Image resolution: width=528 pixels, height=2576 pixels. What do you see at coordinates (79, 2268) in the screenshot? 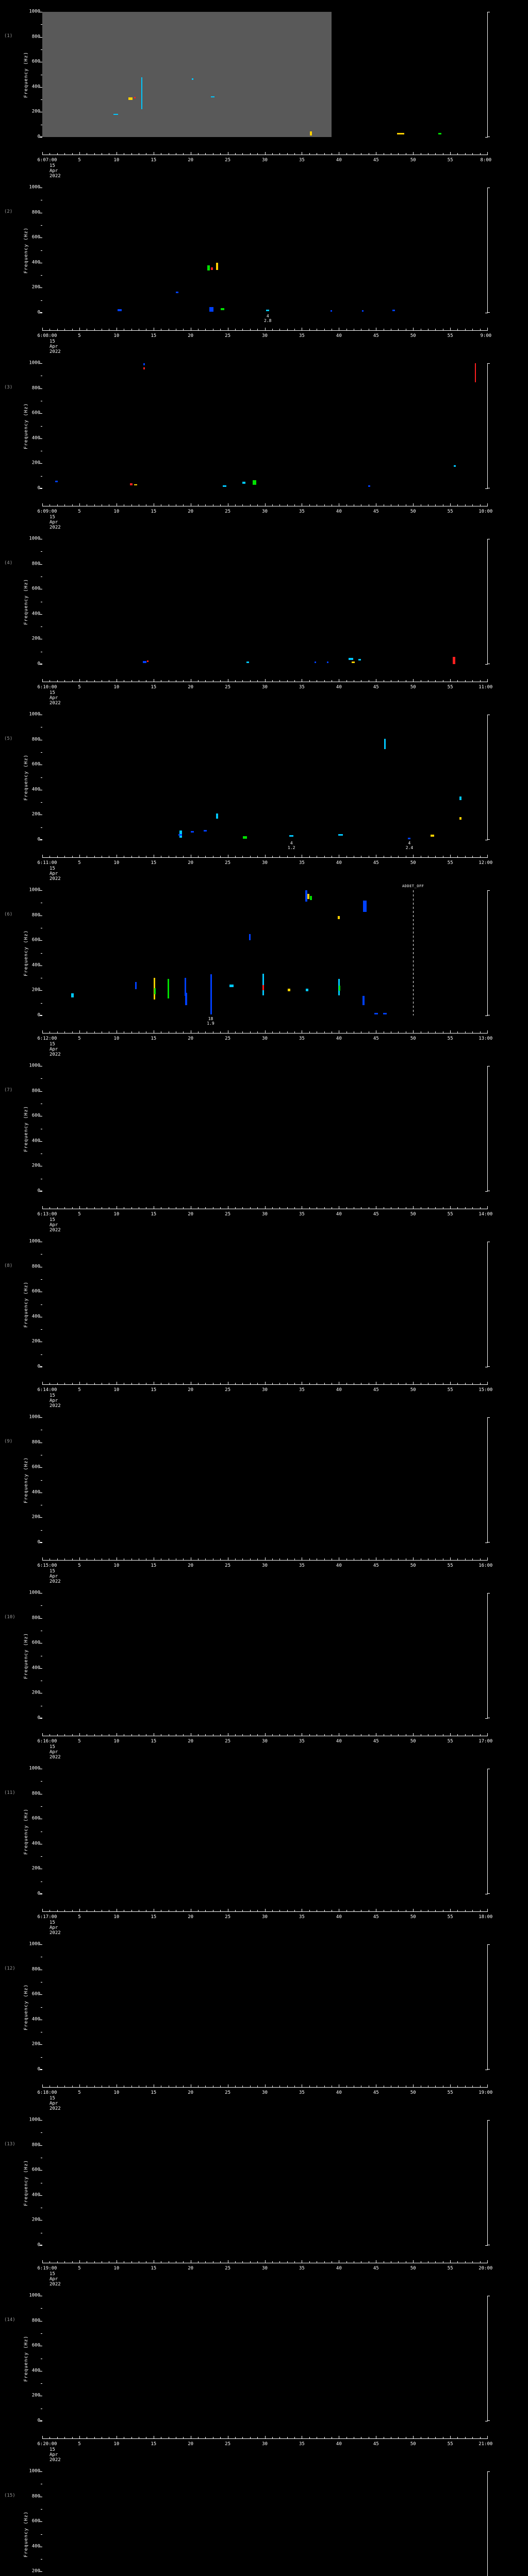
I see `x-axis-tick-label: 5` at bounding box center [79, 2268].